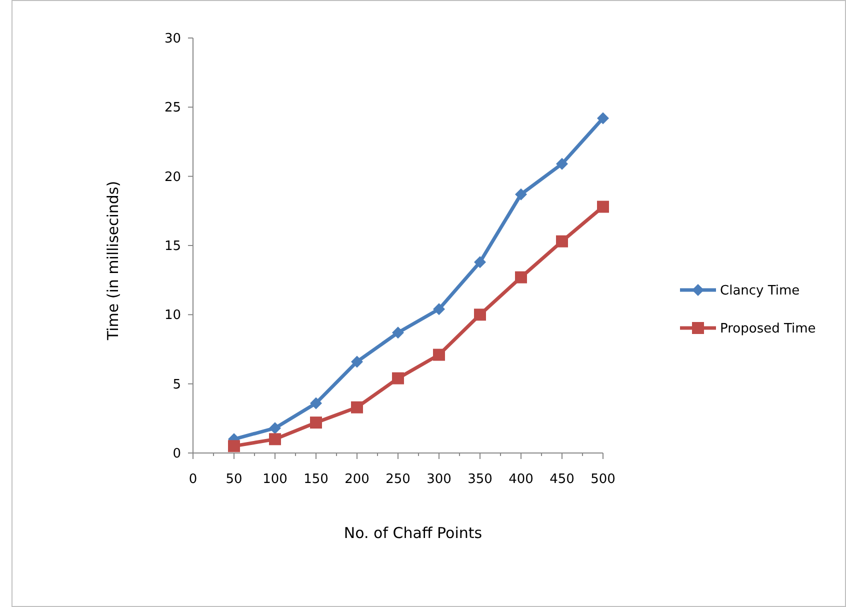  What do you see at coordinates (357, 479) in the screenshot?
I see `x-tick-label: 200` at bounding box center [357, 479].